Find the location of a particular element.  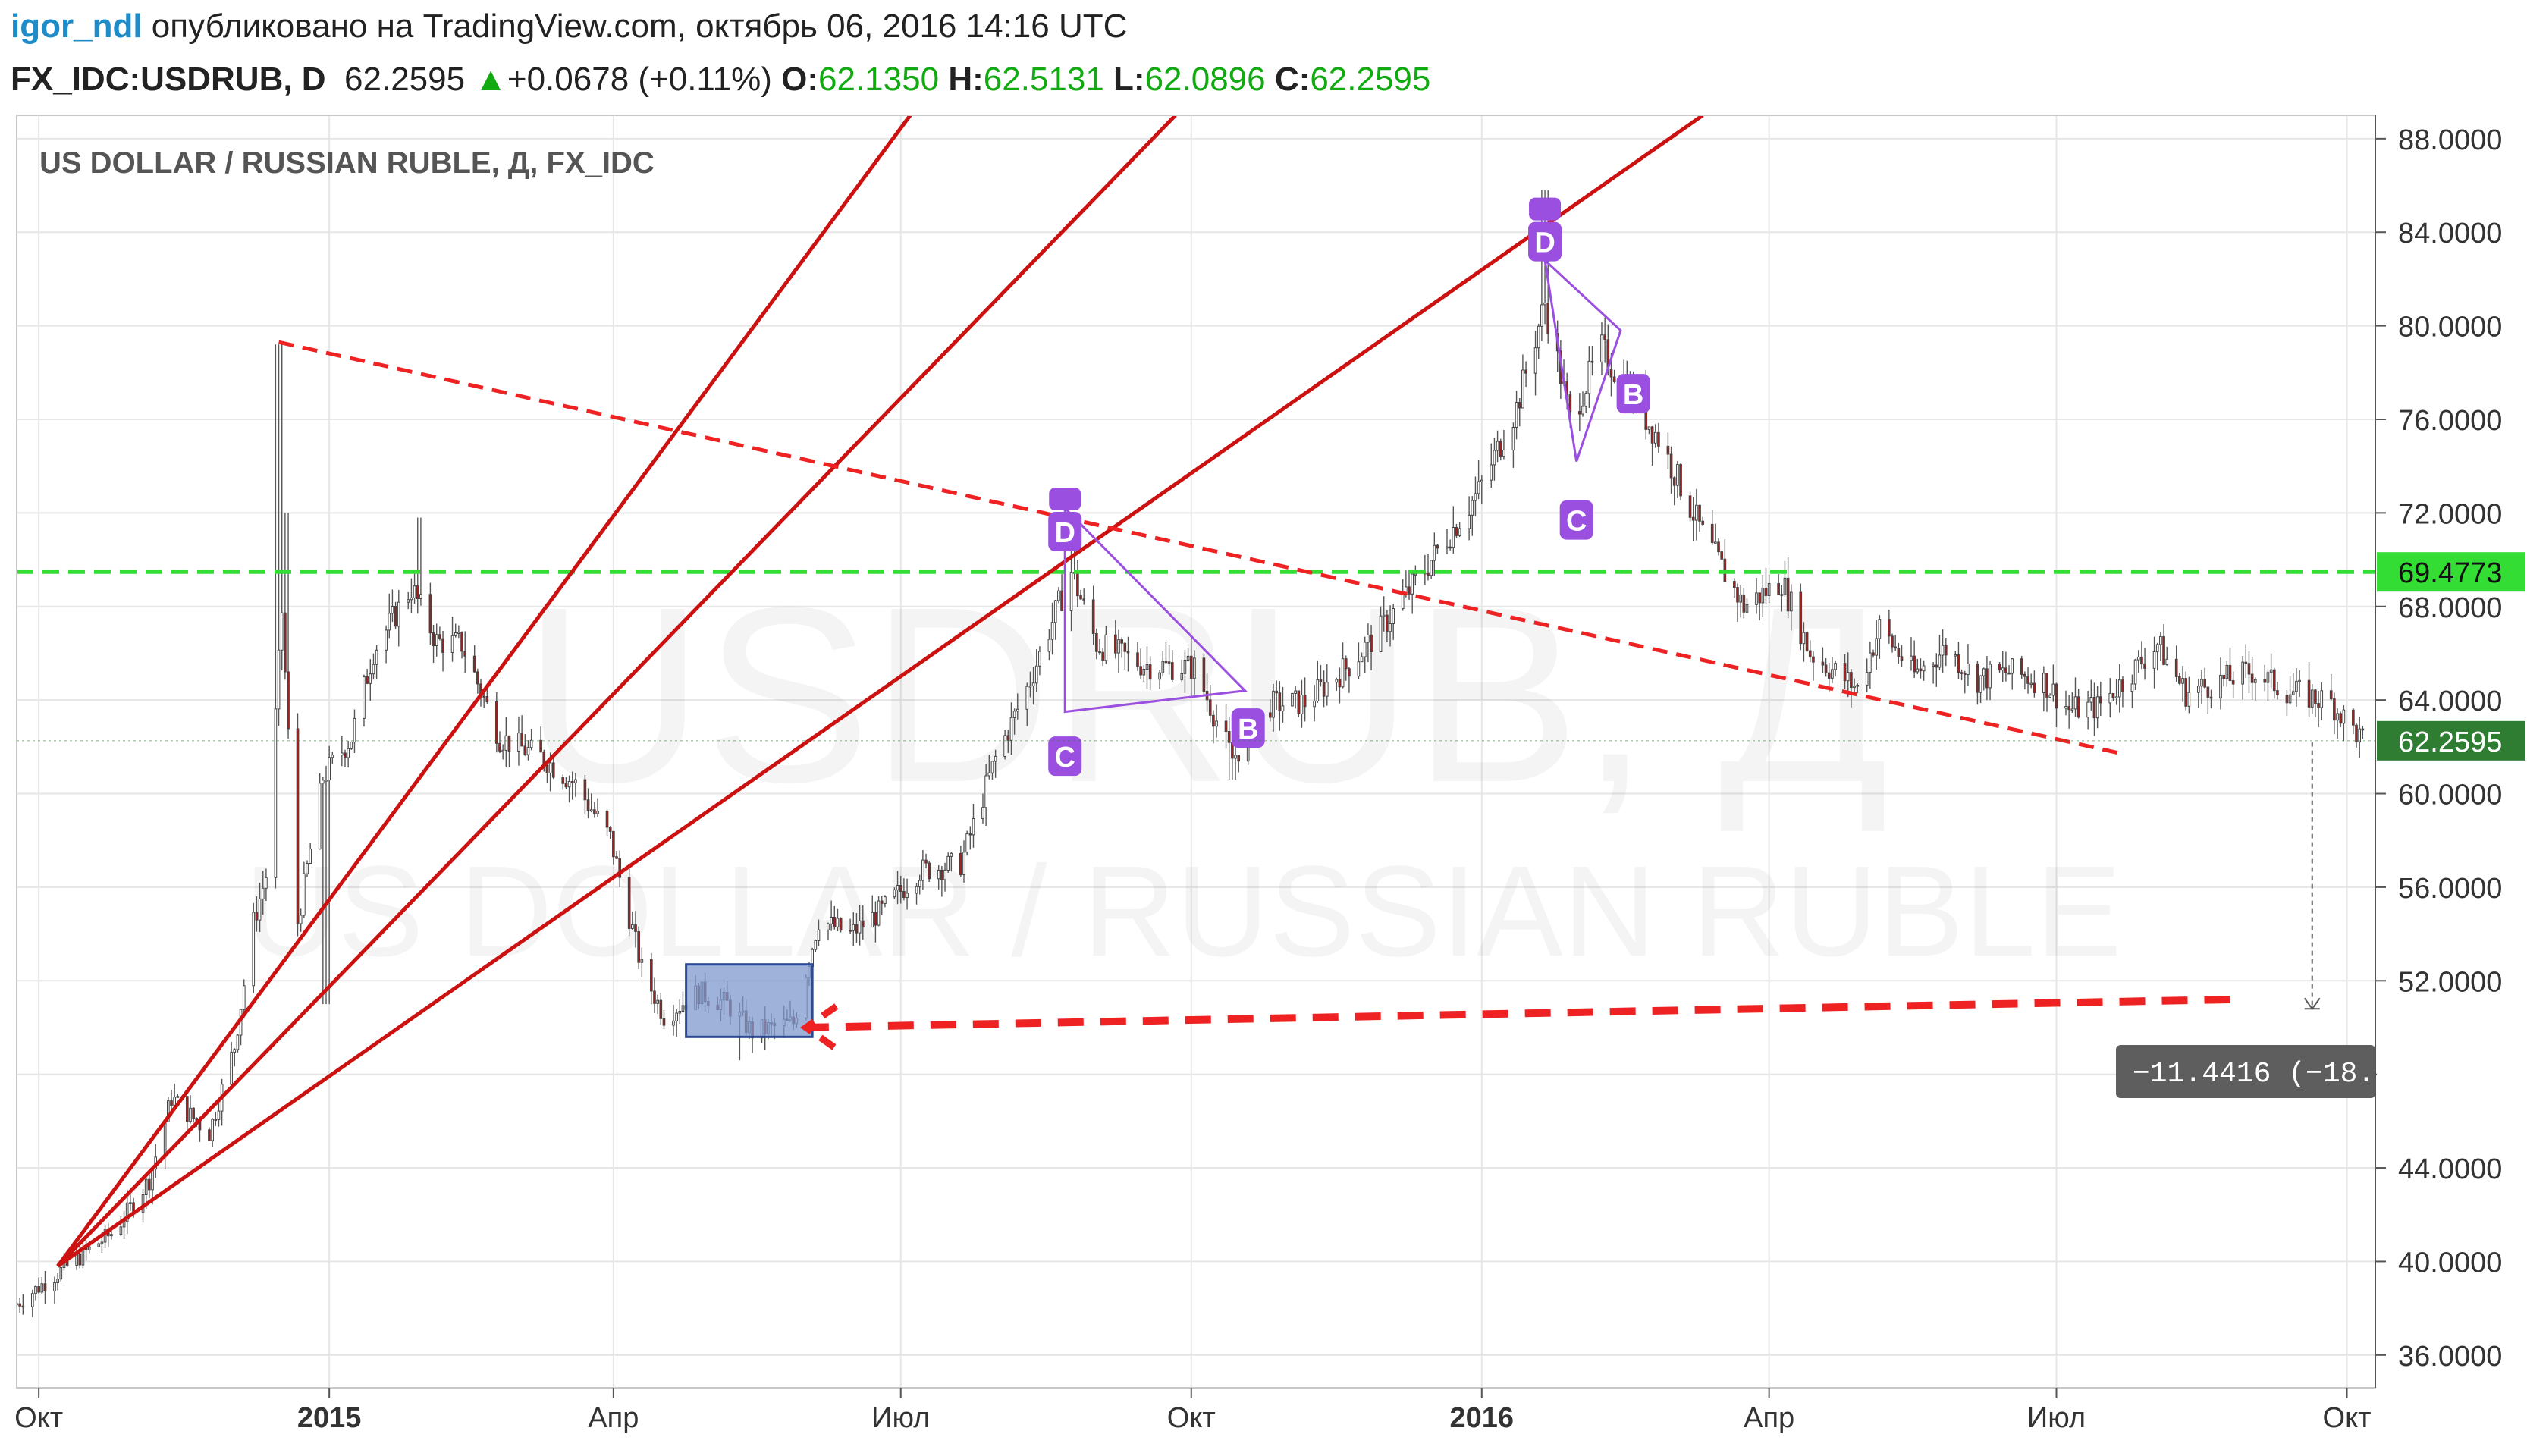

last-price-label: 62.2595 is located at coordinates (2450, 742).